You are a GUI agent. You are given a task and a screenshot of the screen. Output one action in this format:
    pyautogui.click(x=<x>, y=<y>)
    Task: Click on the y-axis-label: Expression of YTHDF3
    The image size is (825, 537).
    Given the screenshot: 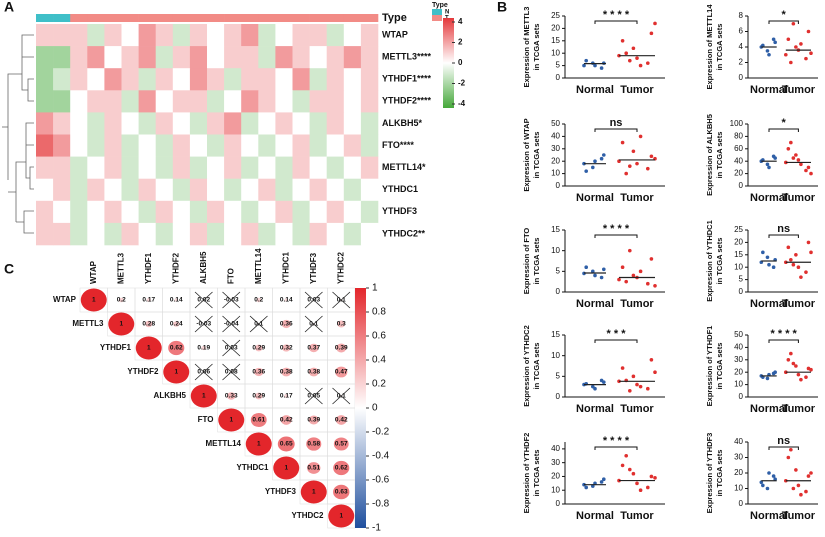 What is the action you would take?
    pyautogui.click(x=709, y=473)
    